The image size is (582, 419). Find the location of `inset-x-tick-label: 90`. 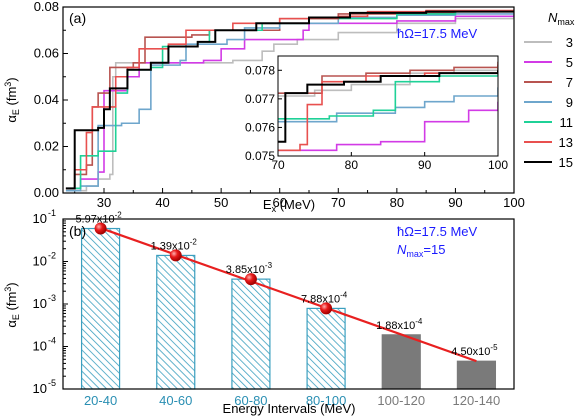

inset-x-tick-label: 90 is located at coordinates (425, 165).